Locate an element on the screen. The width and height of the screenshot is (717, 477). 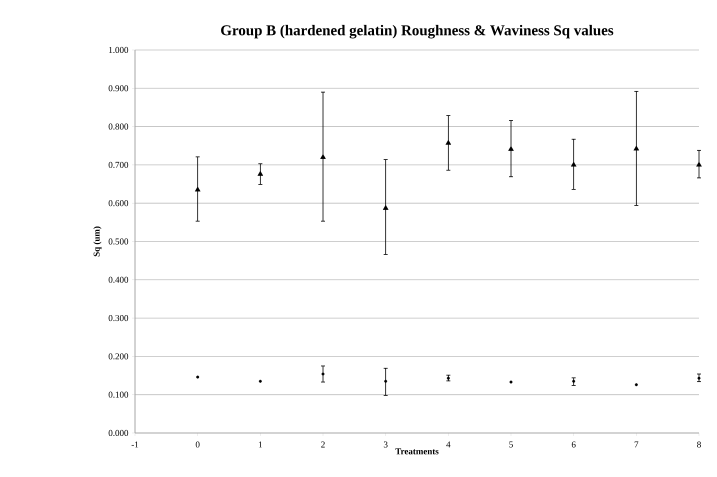
x-tick-label: 0 is located at coordinates (198, 445).